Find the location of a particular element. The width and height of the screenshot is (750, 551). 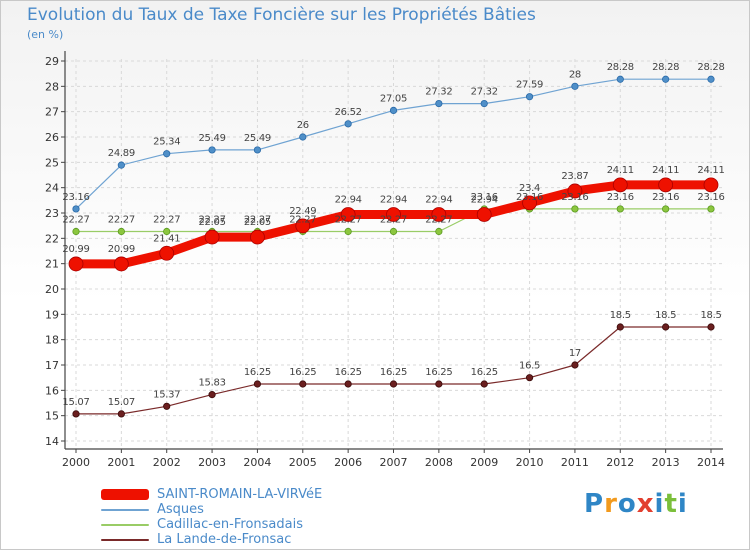

x-tick-label: 2014 is located at coordinates (711, 462).